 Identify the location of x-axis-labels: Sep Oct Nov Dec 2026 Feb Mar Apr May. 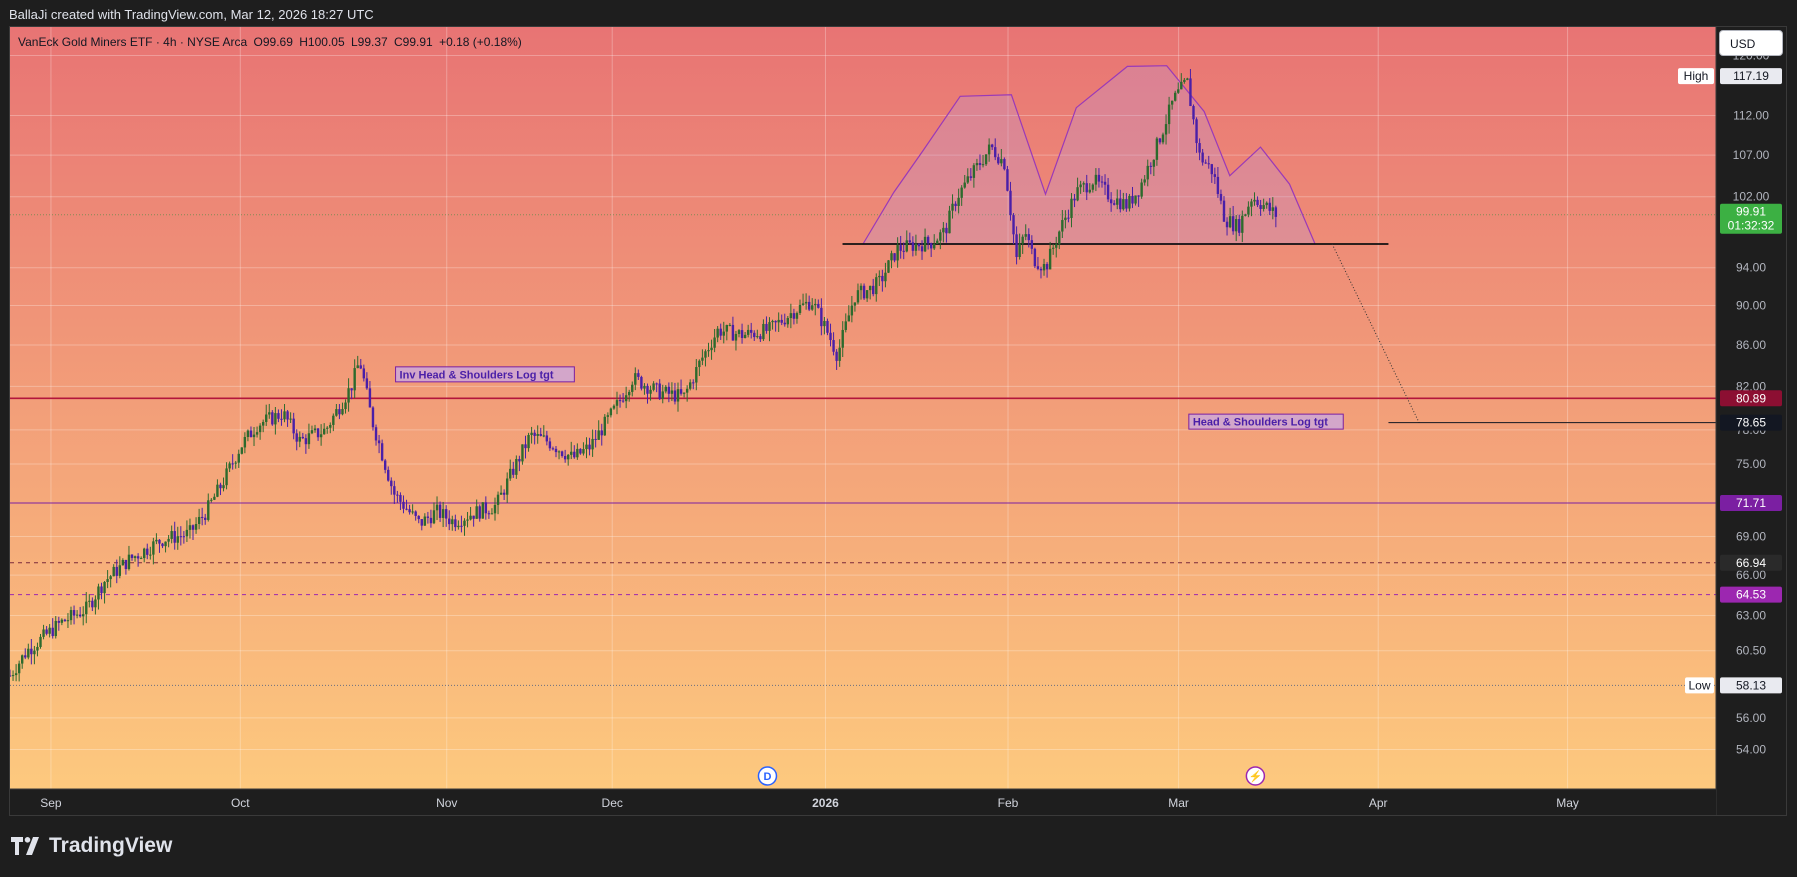
(809, 803).